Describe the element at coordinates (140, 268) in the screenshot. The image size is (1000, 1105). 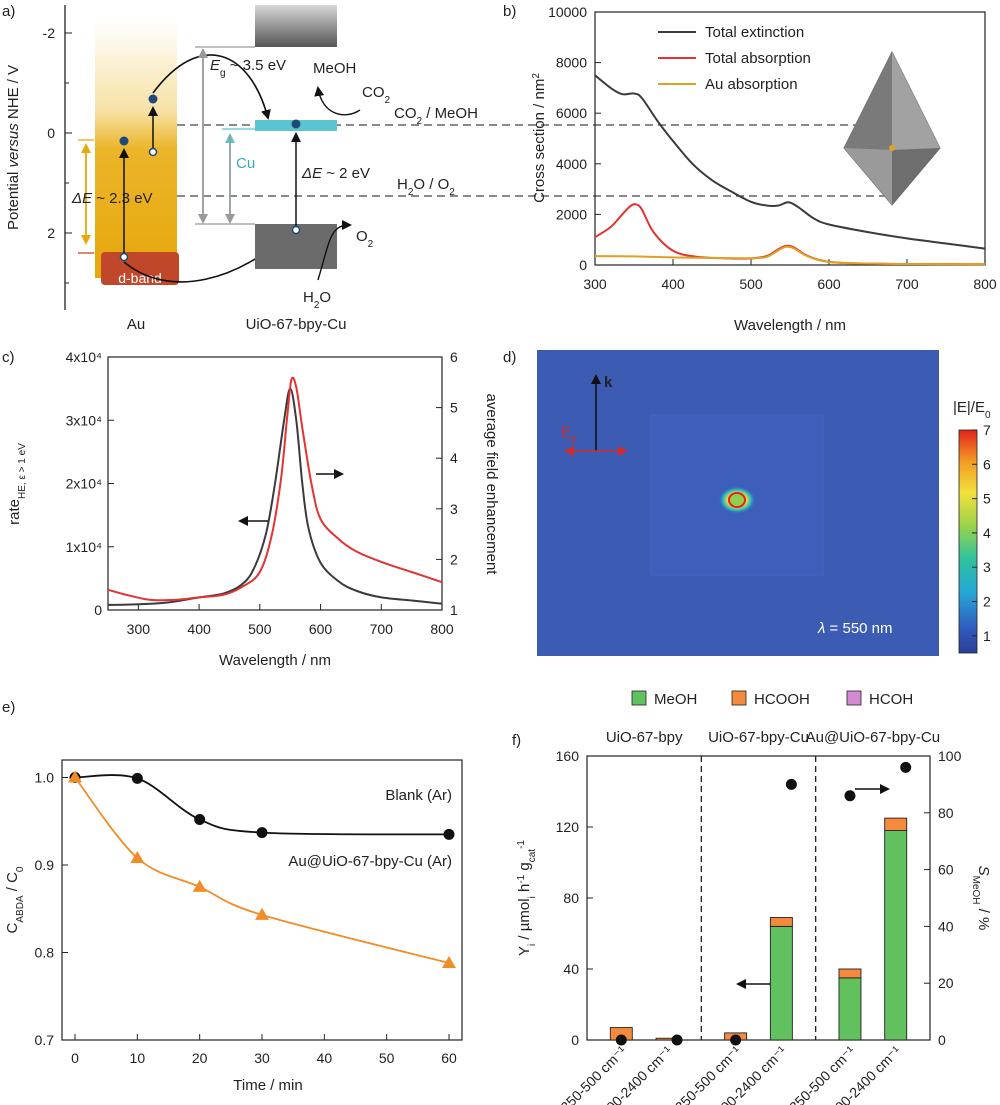
I see `au-dband` at that location.